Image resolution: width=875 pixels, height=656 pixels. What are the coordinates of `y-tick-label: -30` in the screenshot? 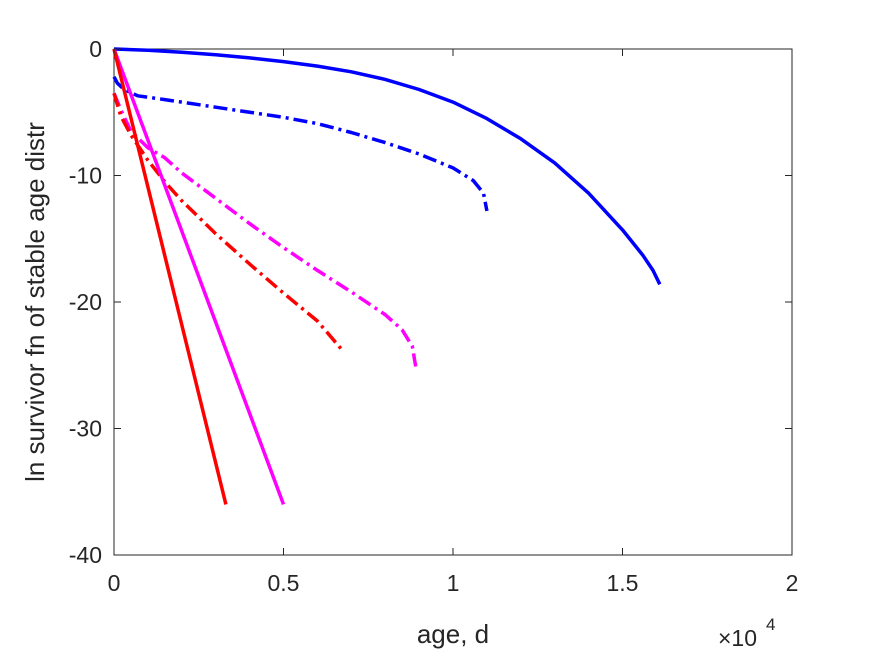 It's located at (85, 429).